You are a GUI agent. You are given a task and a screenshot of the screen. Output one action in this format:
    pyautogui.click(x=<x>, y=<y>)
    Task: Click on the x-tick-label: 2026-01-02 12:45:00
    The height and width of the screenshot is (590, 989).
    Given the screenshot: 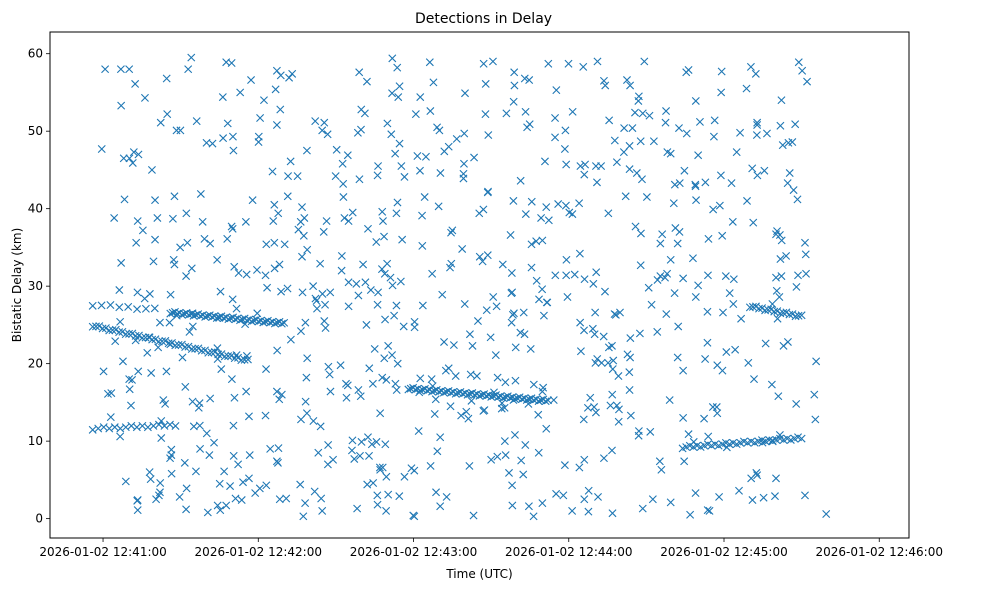 What is the action you would take?
    pyautogui.click(x=723, y=552)
    